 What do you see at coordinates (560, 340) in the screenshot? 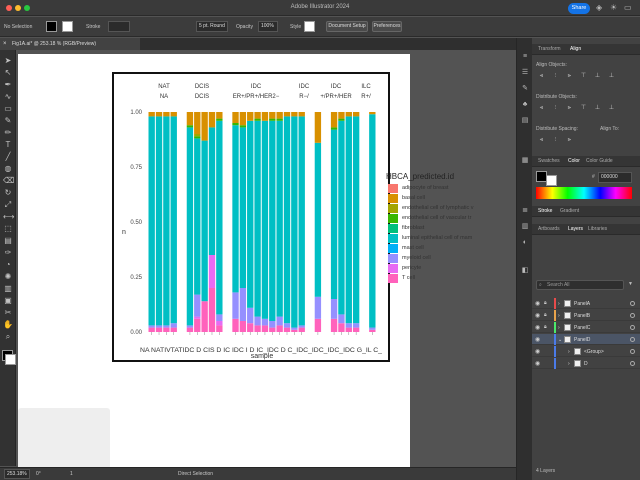
I see `chevron-icon: ⌄` at bounding box center [560, 340].